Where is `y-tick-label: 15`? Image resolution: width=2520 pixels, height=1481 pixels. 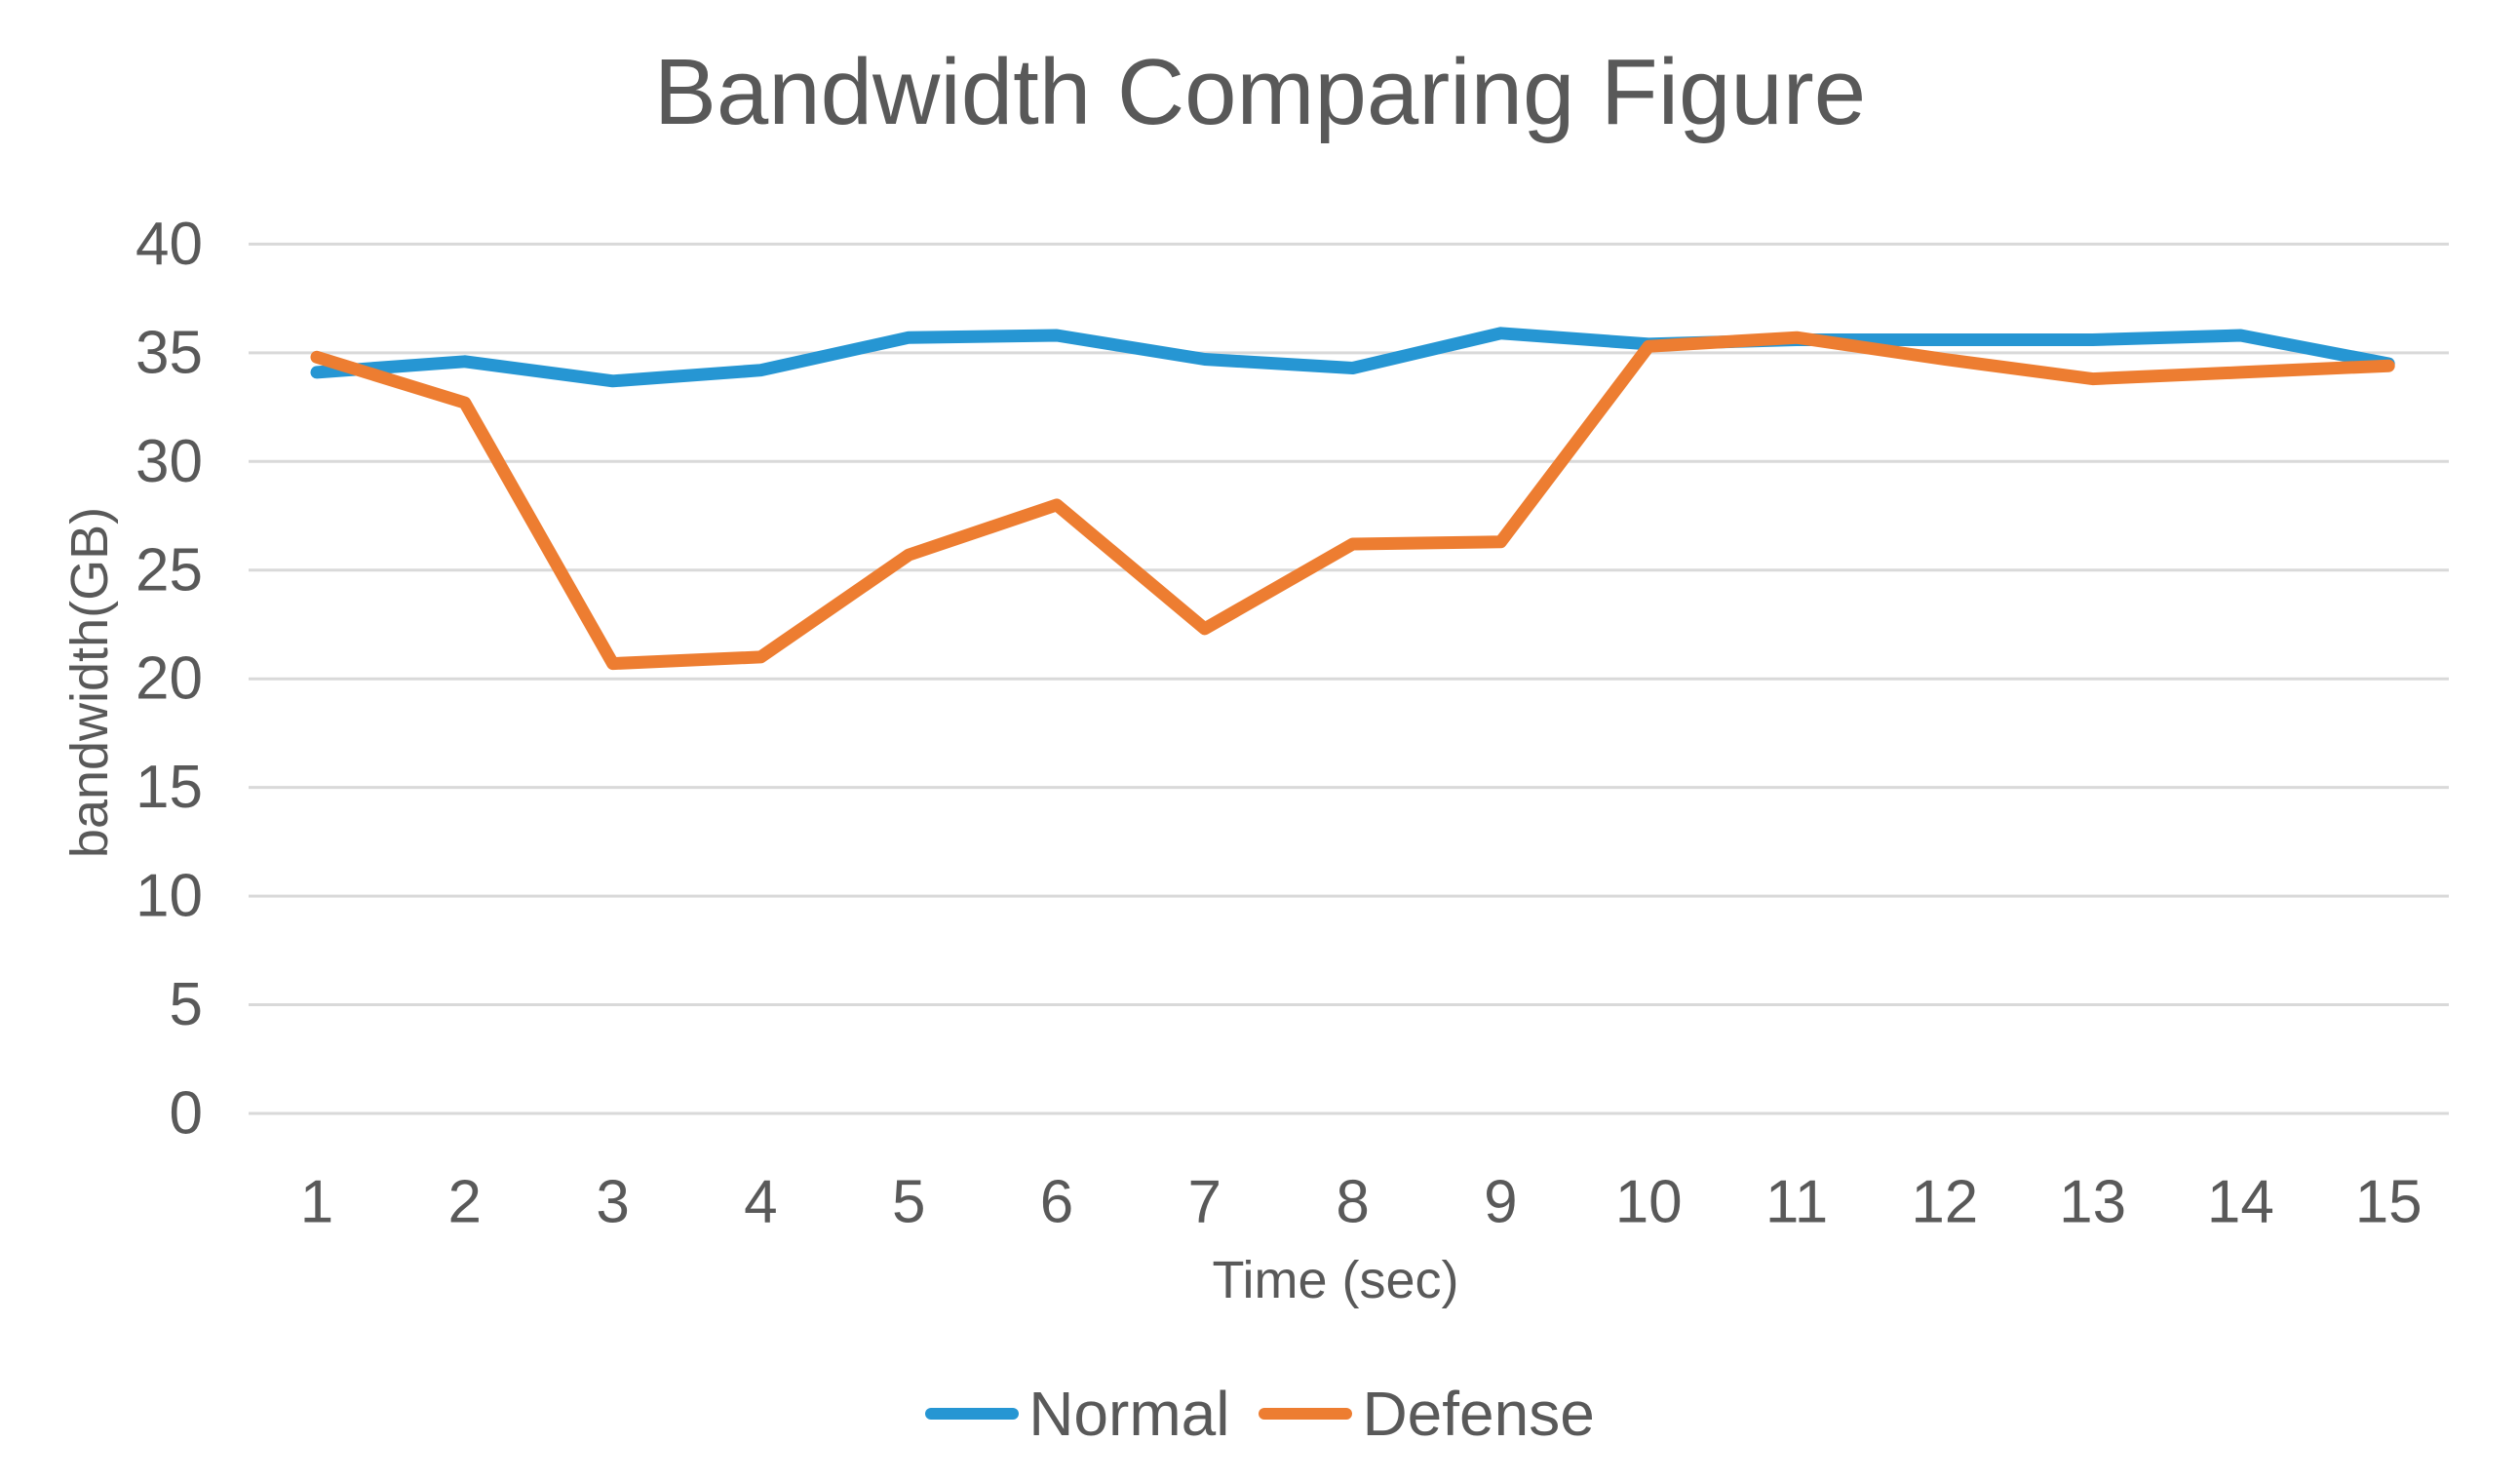 y-tick-label: 15 is located at coordinates (169, 787).